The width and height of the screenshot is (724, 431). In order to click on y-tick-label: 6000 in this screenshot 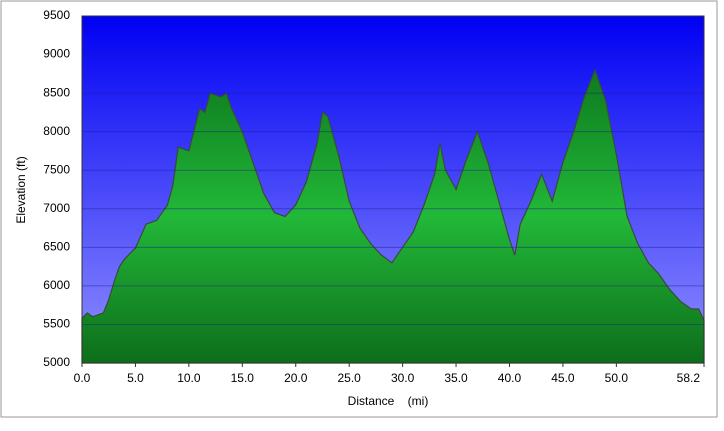, I will do `click(56, 285)`.